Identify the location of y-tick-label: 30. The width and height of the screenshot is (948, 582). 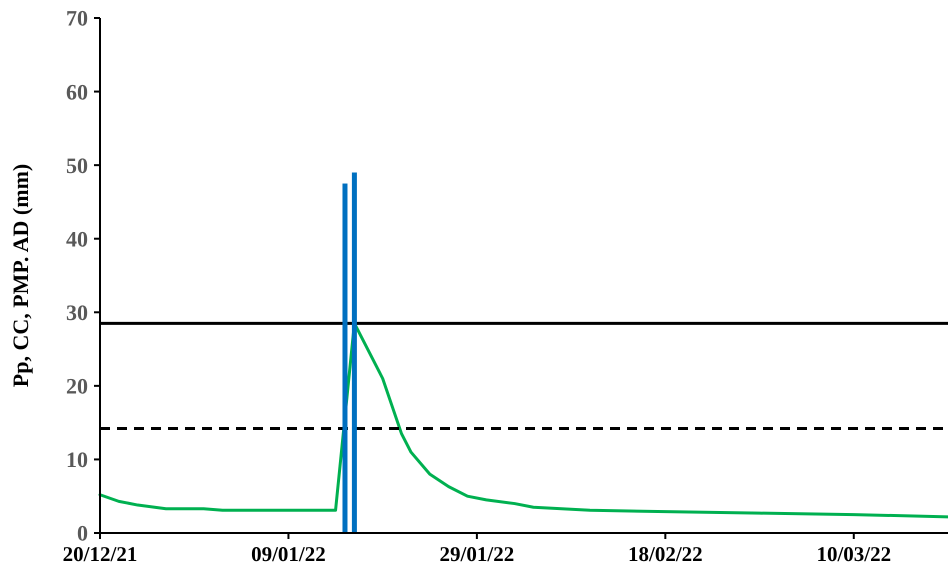
(77, 312).